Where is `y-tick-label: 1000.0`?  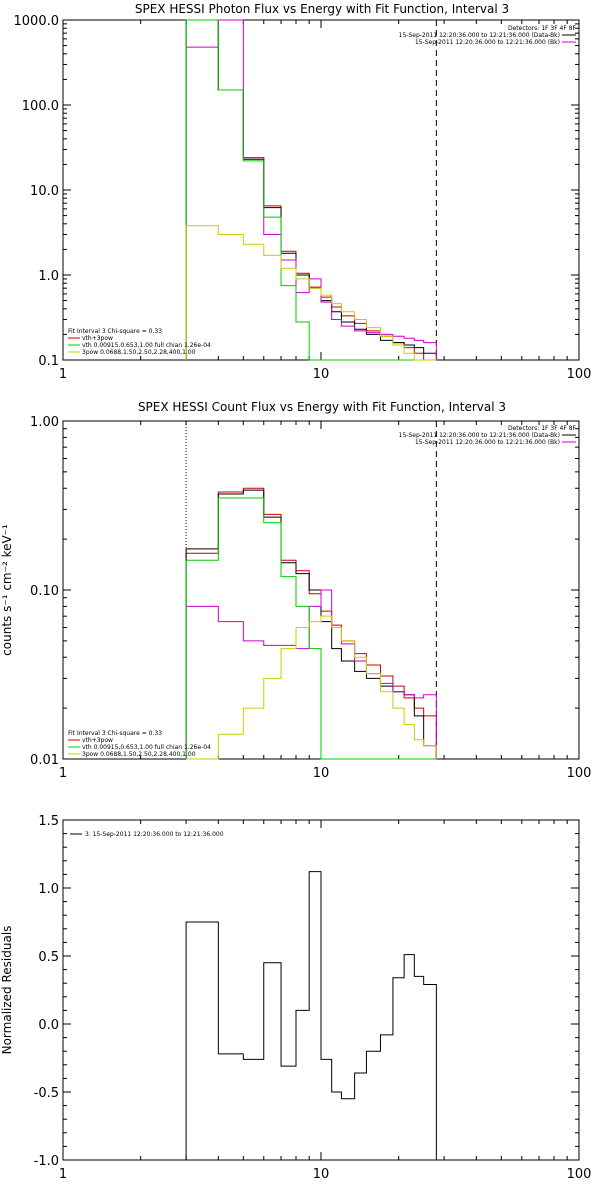
y-tick-label: 1000.0 is located at coordinates (37, 21).